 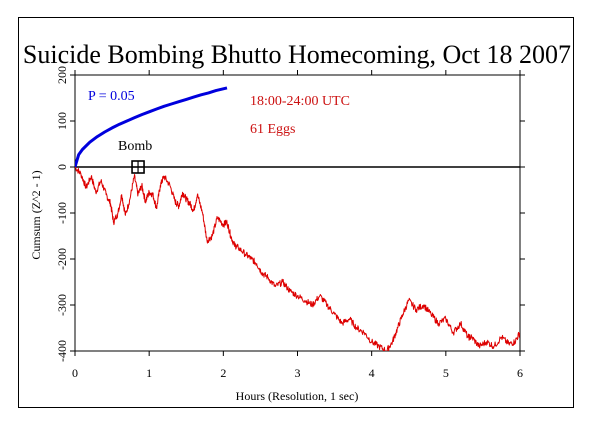 I want to click on y-axis-label: Cumsum (Z^2 - 1), so click(x=36, y=214).